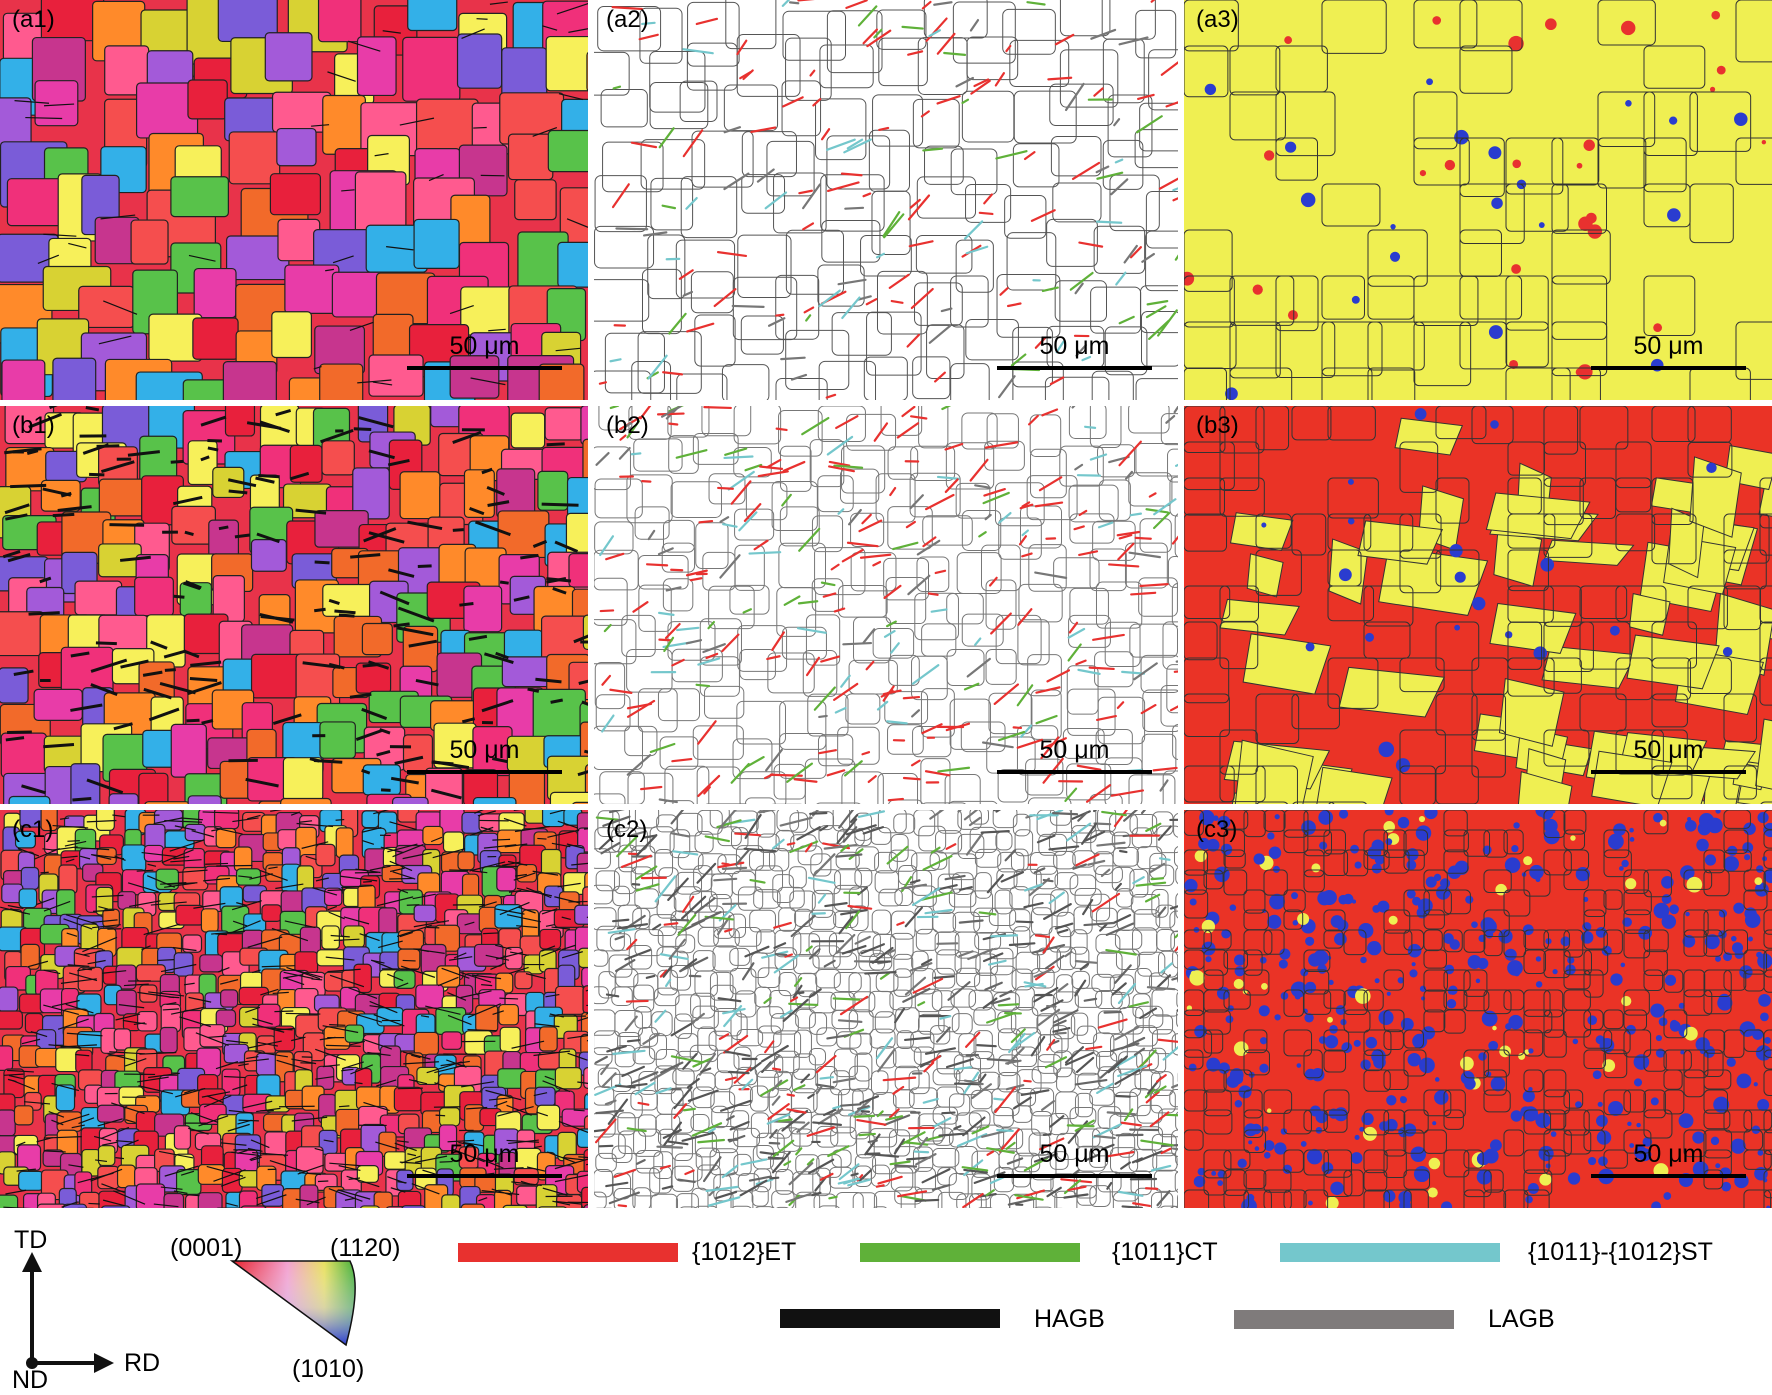 The image size is (1772, 1395). I want to click on panel-c2: (c2) 50 μm, so click(886, 1009).